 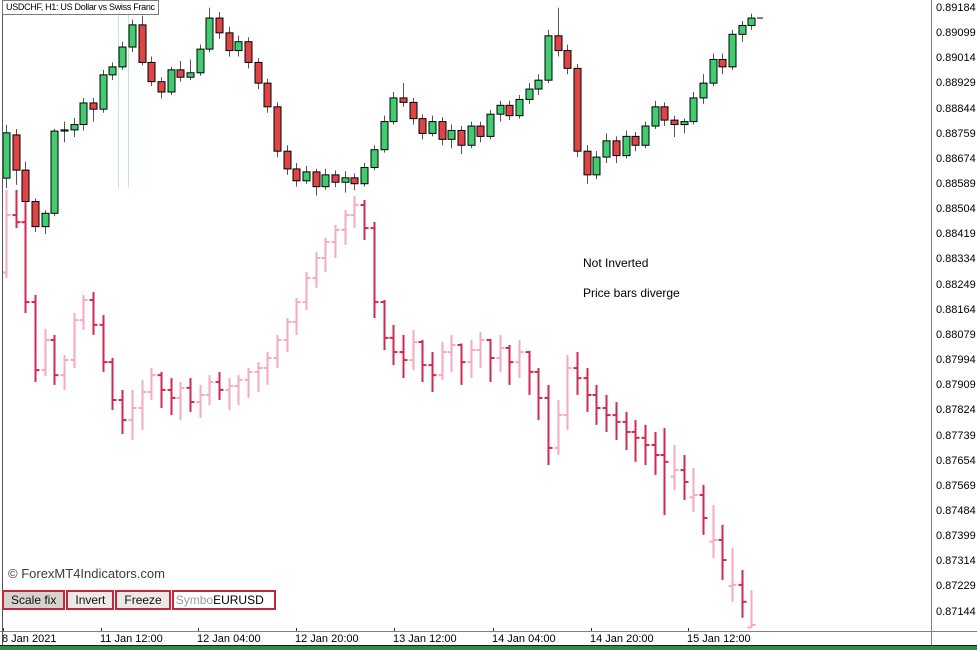 I want to click on price-axis-label: 0.88079, so click(x=956, y=334).